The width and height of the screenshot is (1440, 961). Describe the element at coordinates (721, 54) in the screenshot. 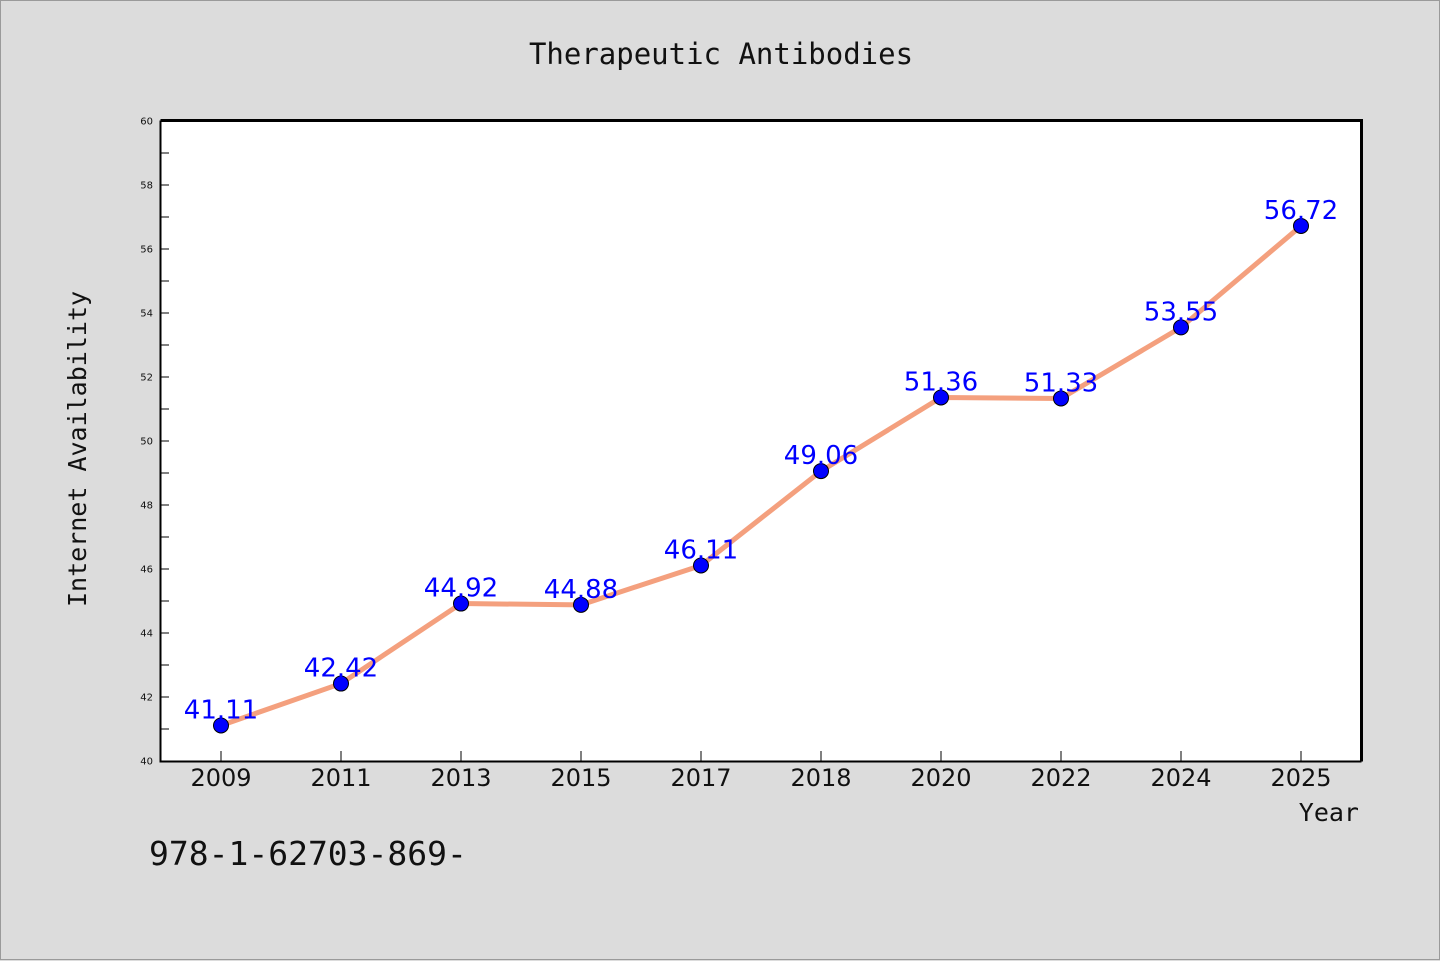

I see `chart-title: Therapeutic Antibodies` at that location.